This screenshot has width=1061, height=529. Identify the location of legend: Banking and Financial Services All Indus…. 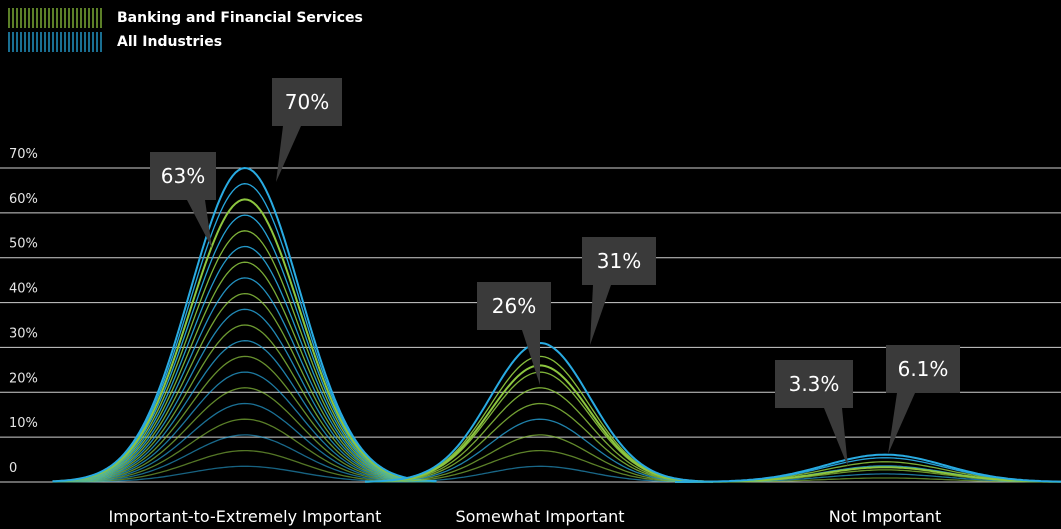
(185, 30).